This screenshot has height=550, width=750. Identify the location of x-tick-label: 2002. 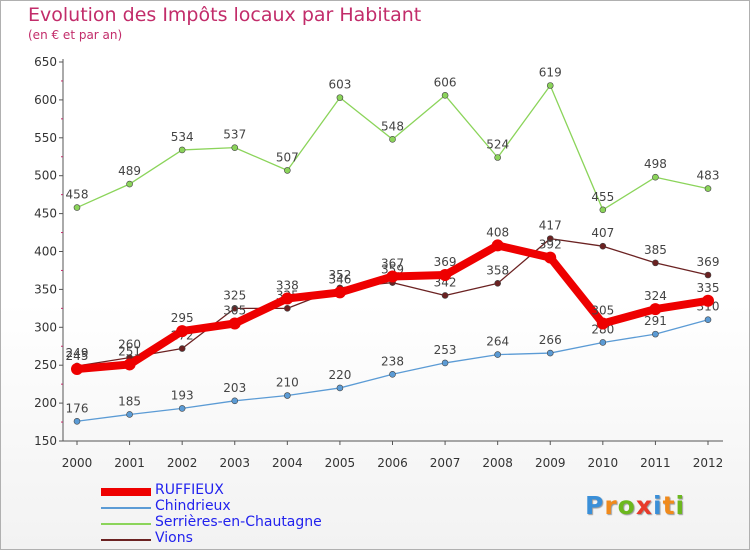
(182, 463).